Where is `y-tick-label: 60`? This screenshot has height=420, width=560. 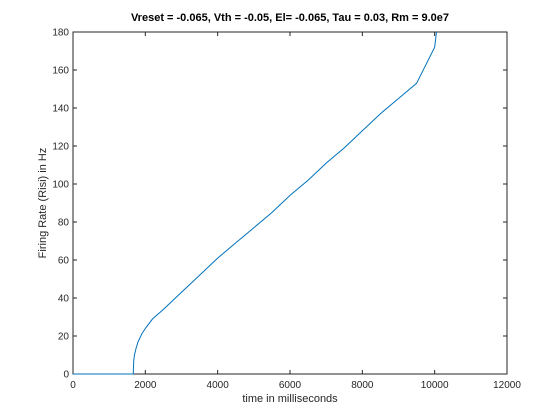 y-tick-label: 60 is located at coordinates (64, 261).